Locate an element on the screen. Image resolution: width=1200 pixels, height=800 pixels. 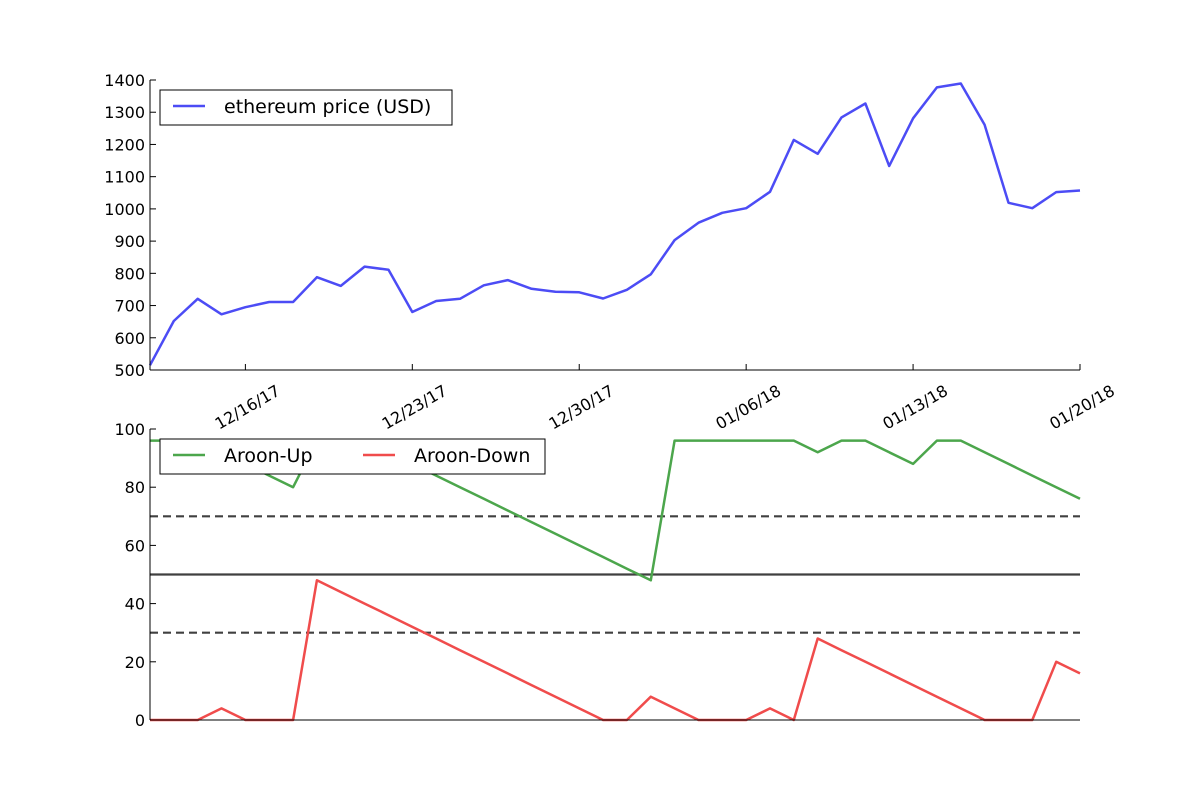
aroon-up-legend-label: Aroon-Up is located at coordinates (268, 456).